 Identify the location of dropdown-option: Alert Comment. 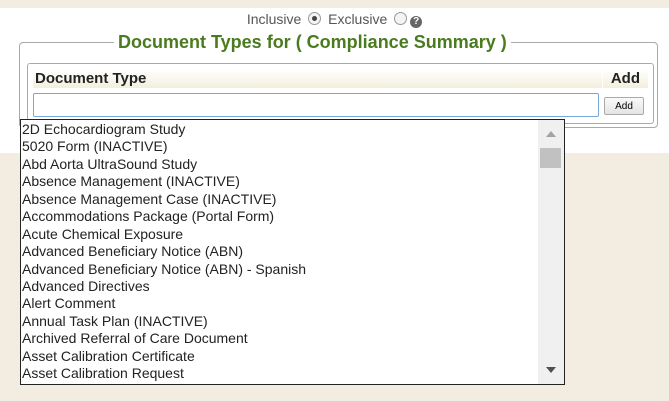
(69, 303).